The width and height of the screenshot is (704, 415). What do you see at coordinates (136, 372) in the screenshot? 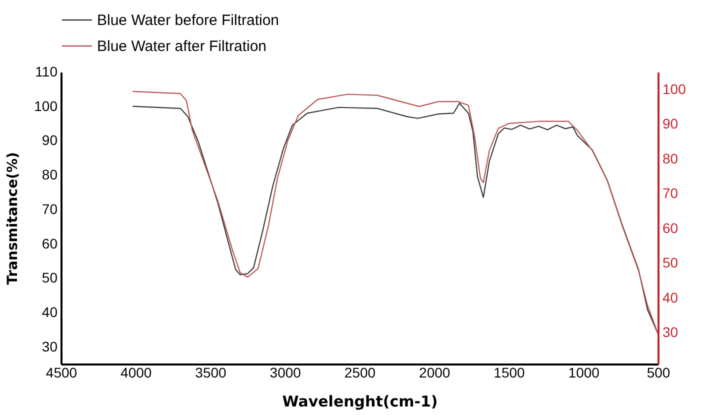
I see `x-tick-label: 4000` at bounding box center [136, 372].